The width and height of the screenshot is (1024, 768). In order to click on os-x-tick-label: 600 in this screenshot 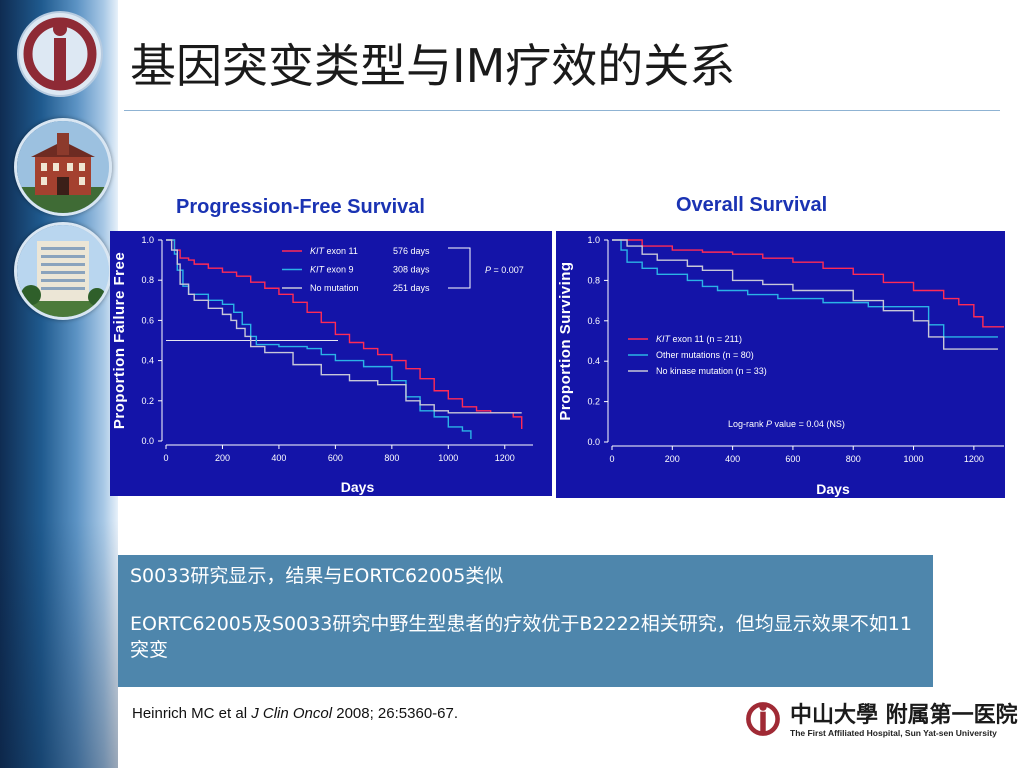, I will do `click(792, 459)`.